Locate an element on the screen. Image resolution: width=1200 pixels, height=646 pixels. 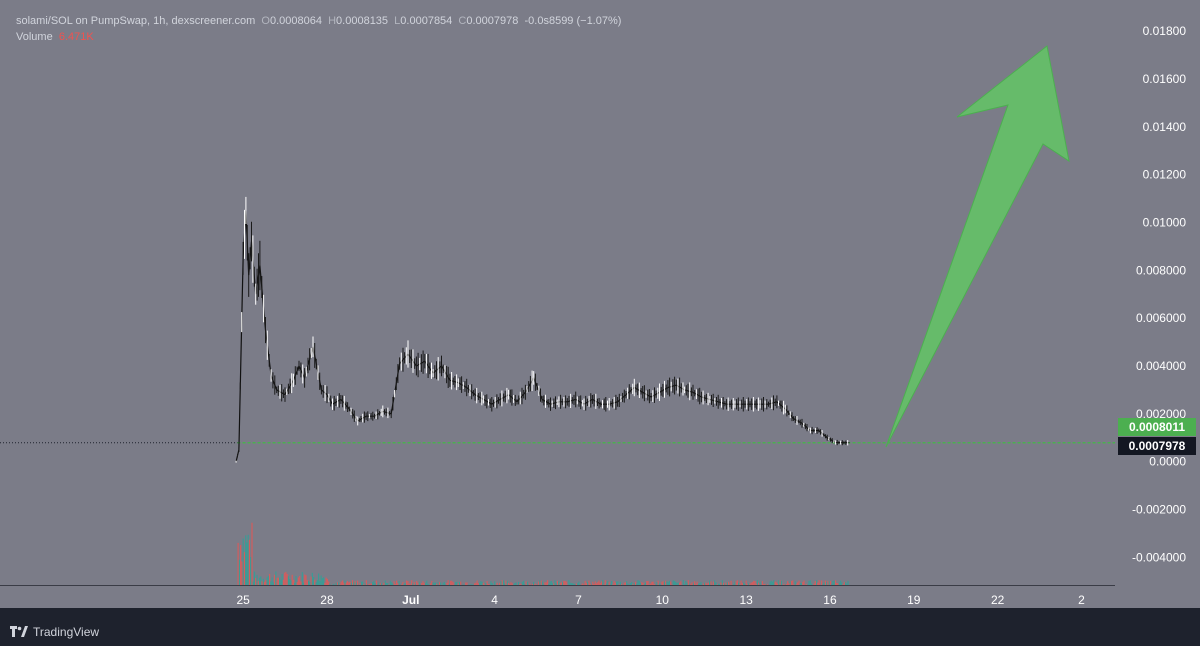
volume-legend: Volume 6.471K is located at coordinates (55, 37).